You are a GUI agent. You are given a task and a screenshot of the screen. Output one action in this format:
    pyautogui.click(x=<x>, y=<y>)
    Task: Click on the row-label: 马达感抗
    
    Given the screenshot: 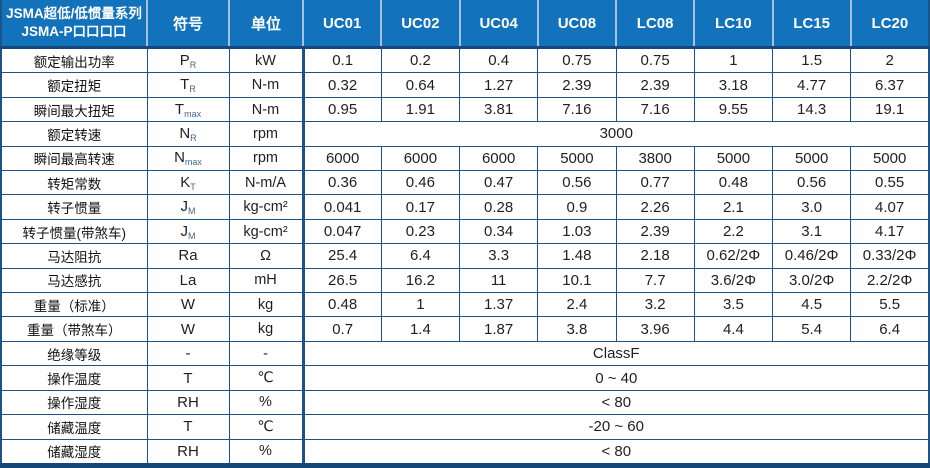 What is the action you would take?
    pyautogui.click(x=74, y=280)
    